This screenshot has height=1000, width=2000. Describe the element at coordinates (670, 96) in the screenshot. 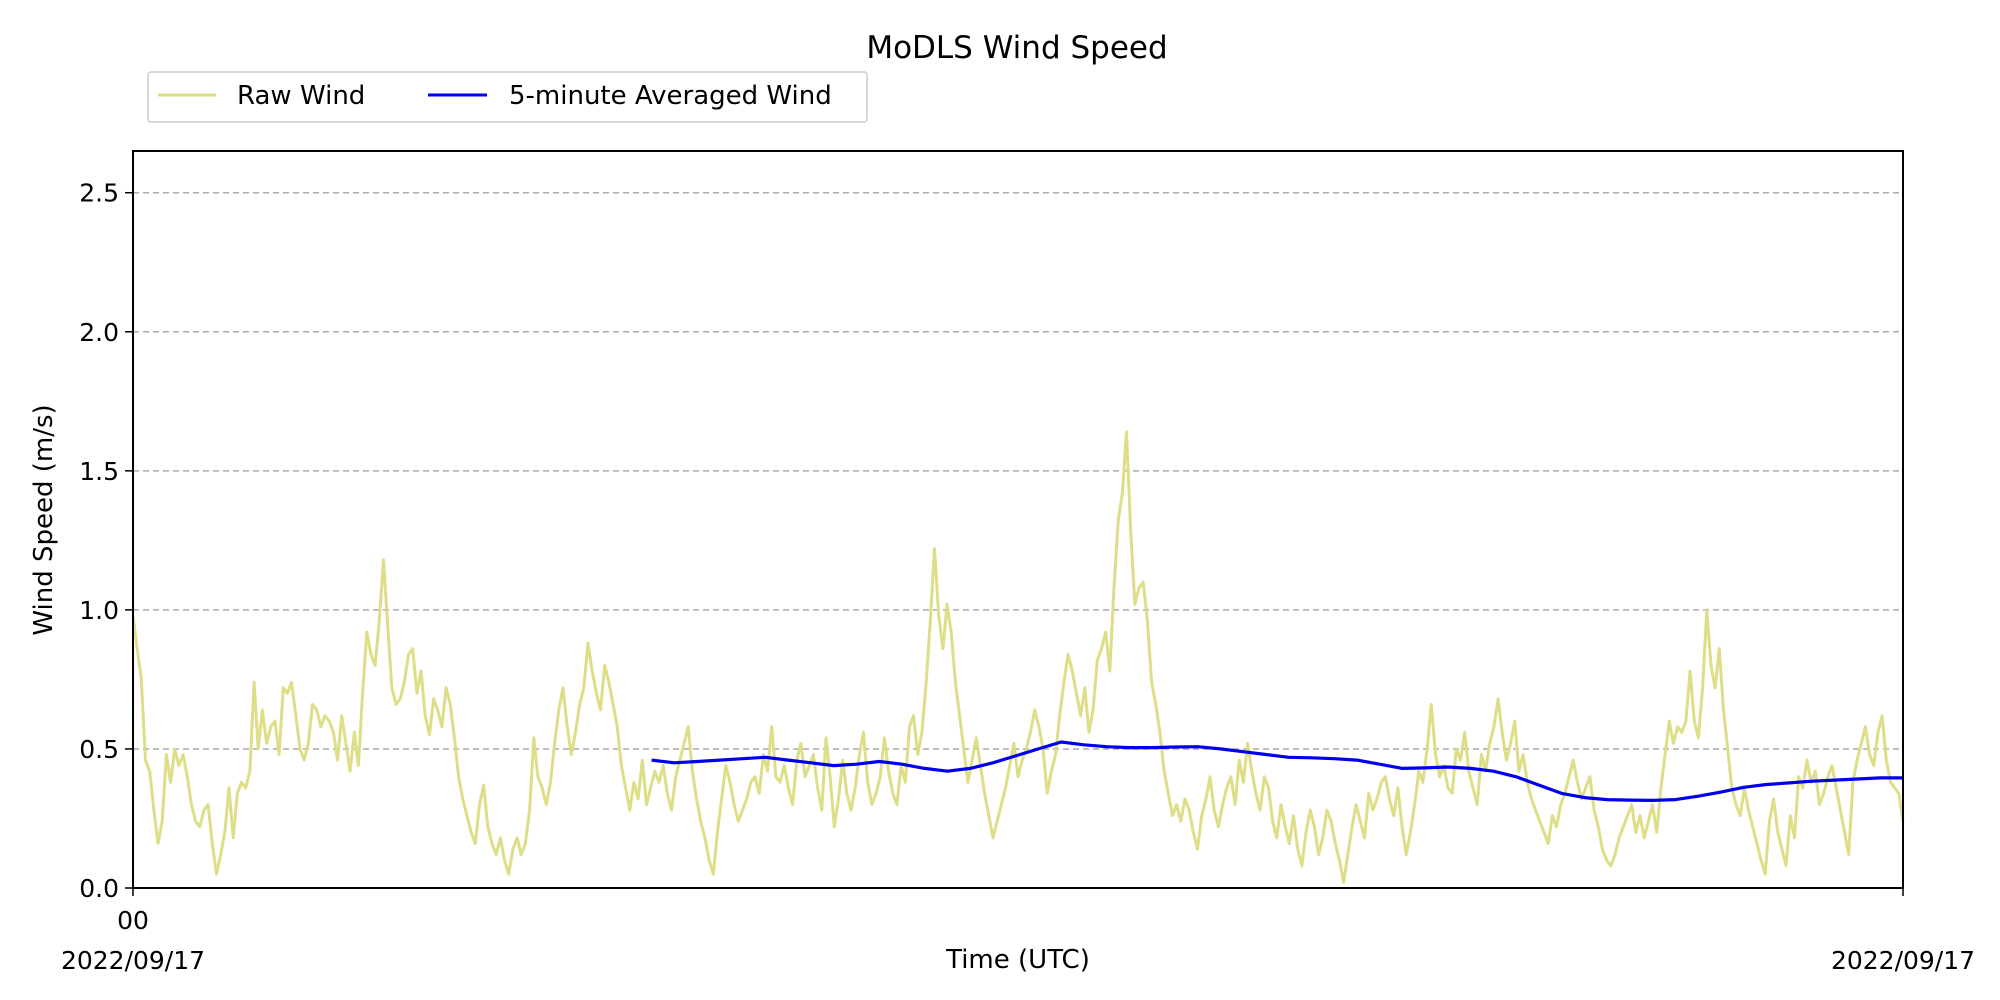

I see `legend-label-averaged-wind: 5-minute Averaged Wind` at that location.